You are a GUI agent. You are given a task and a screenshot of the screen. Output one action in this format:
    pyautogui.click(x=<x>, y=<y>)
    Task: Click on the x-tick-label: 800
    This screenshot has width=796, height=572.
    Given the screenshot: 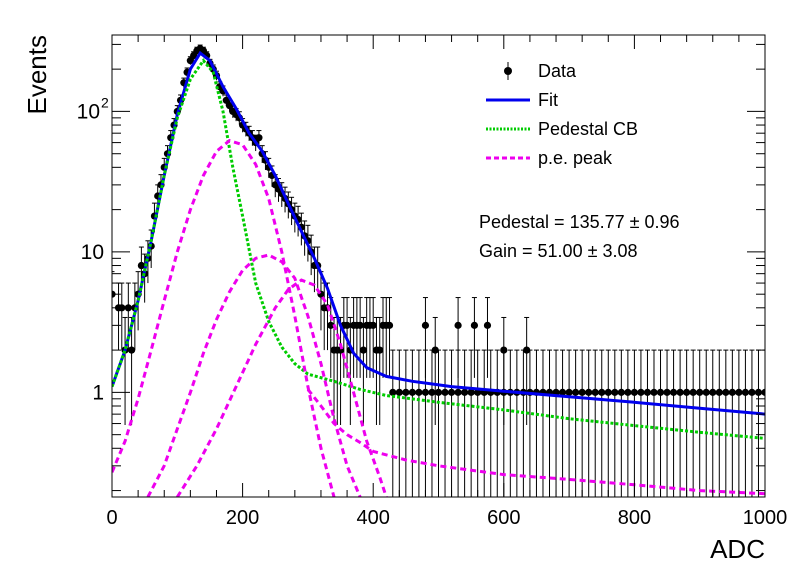 What is the action you would take?
    pyautogui.click(x=634, y=518)
    